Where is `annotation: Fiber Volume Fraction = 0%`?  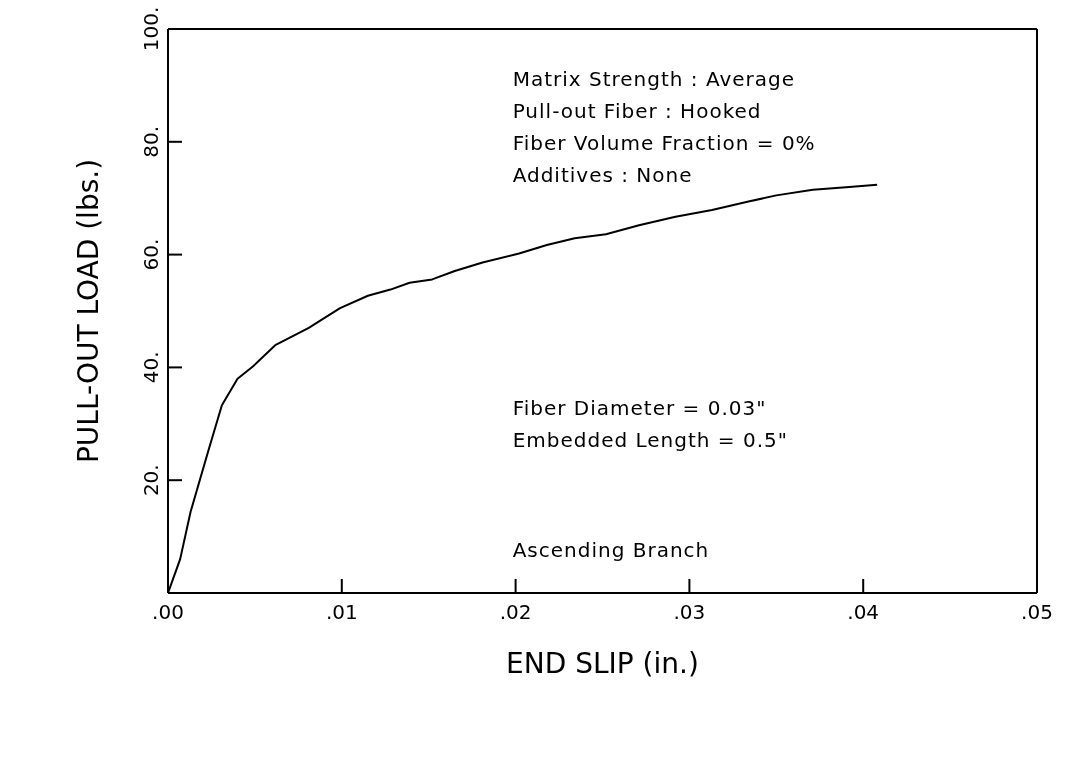
annotation: Fiber Volume Fraction = 0% is located at coordinates (664, 143).